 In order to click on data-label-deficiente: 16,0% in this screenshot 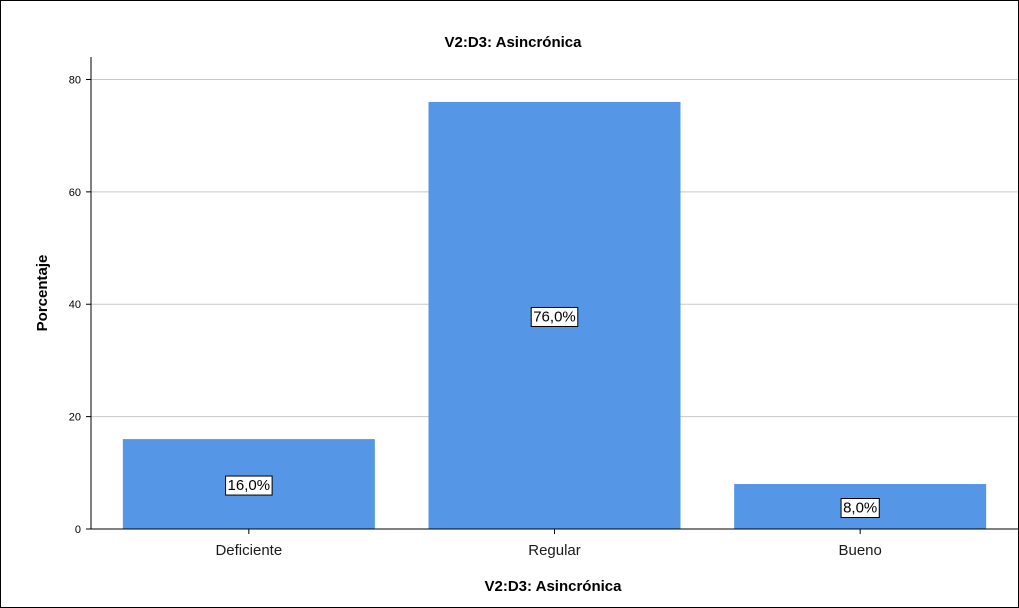, I will do `click(249, 485)`.